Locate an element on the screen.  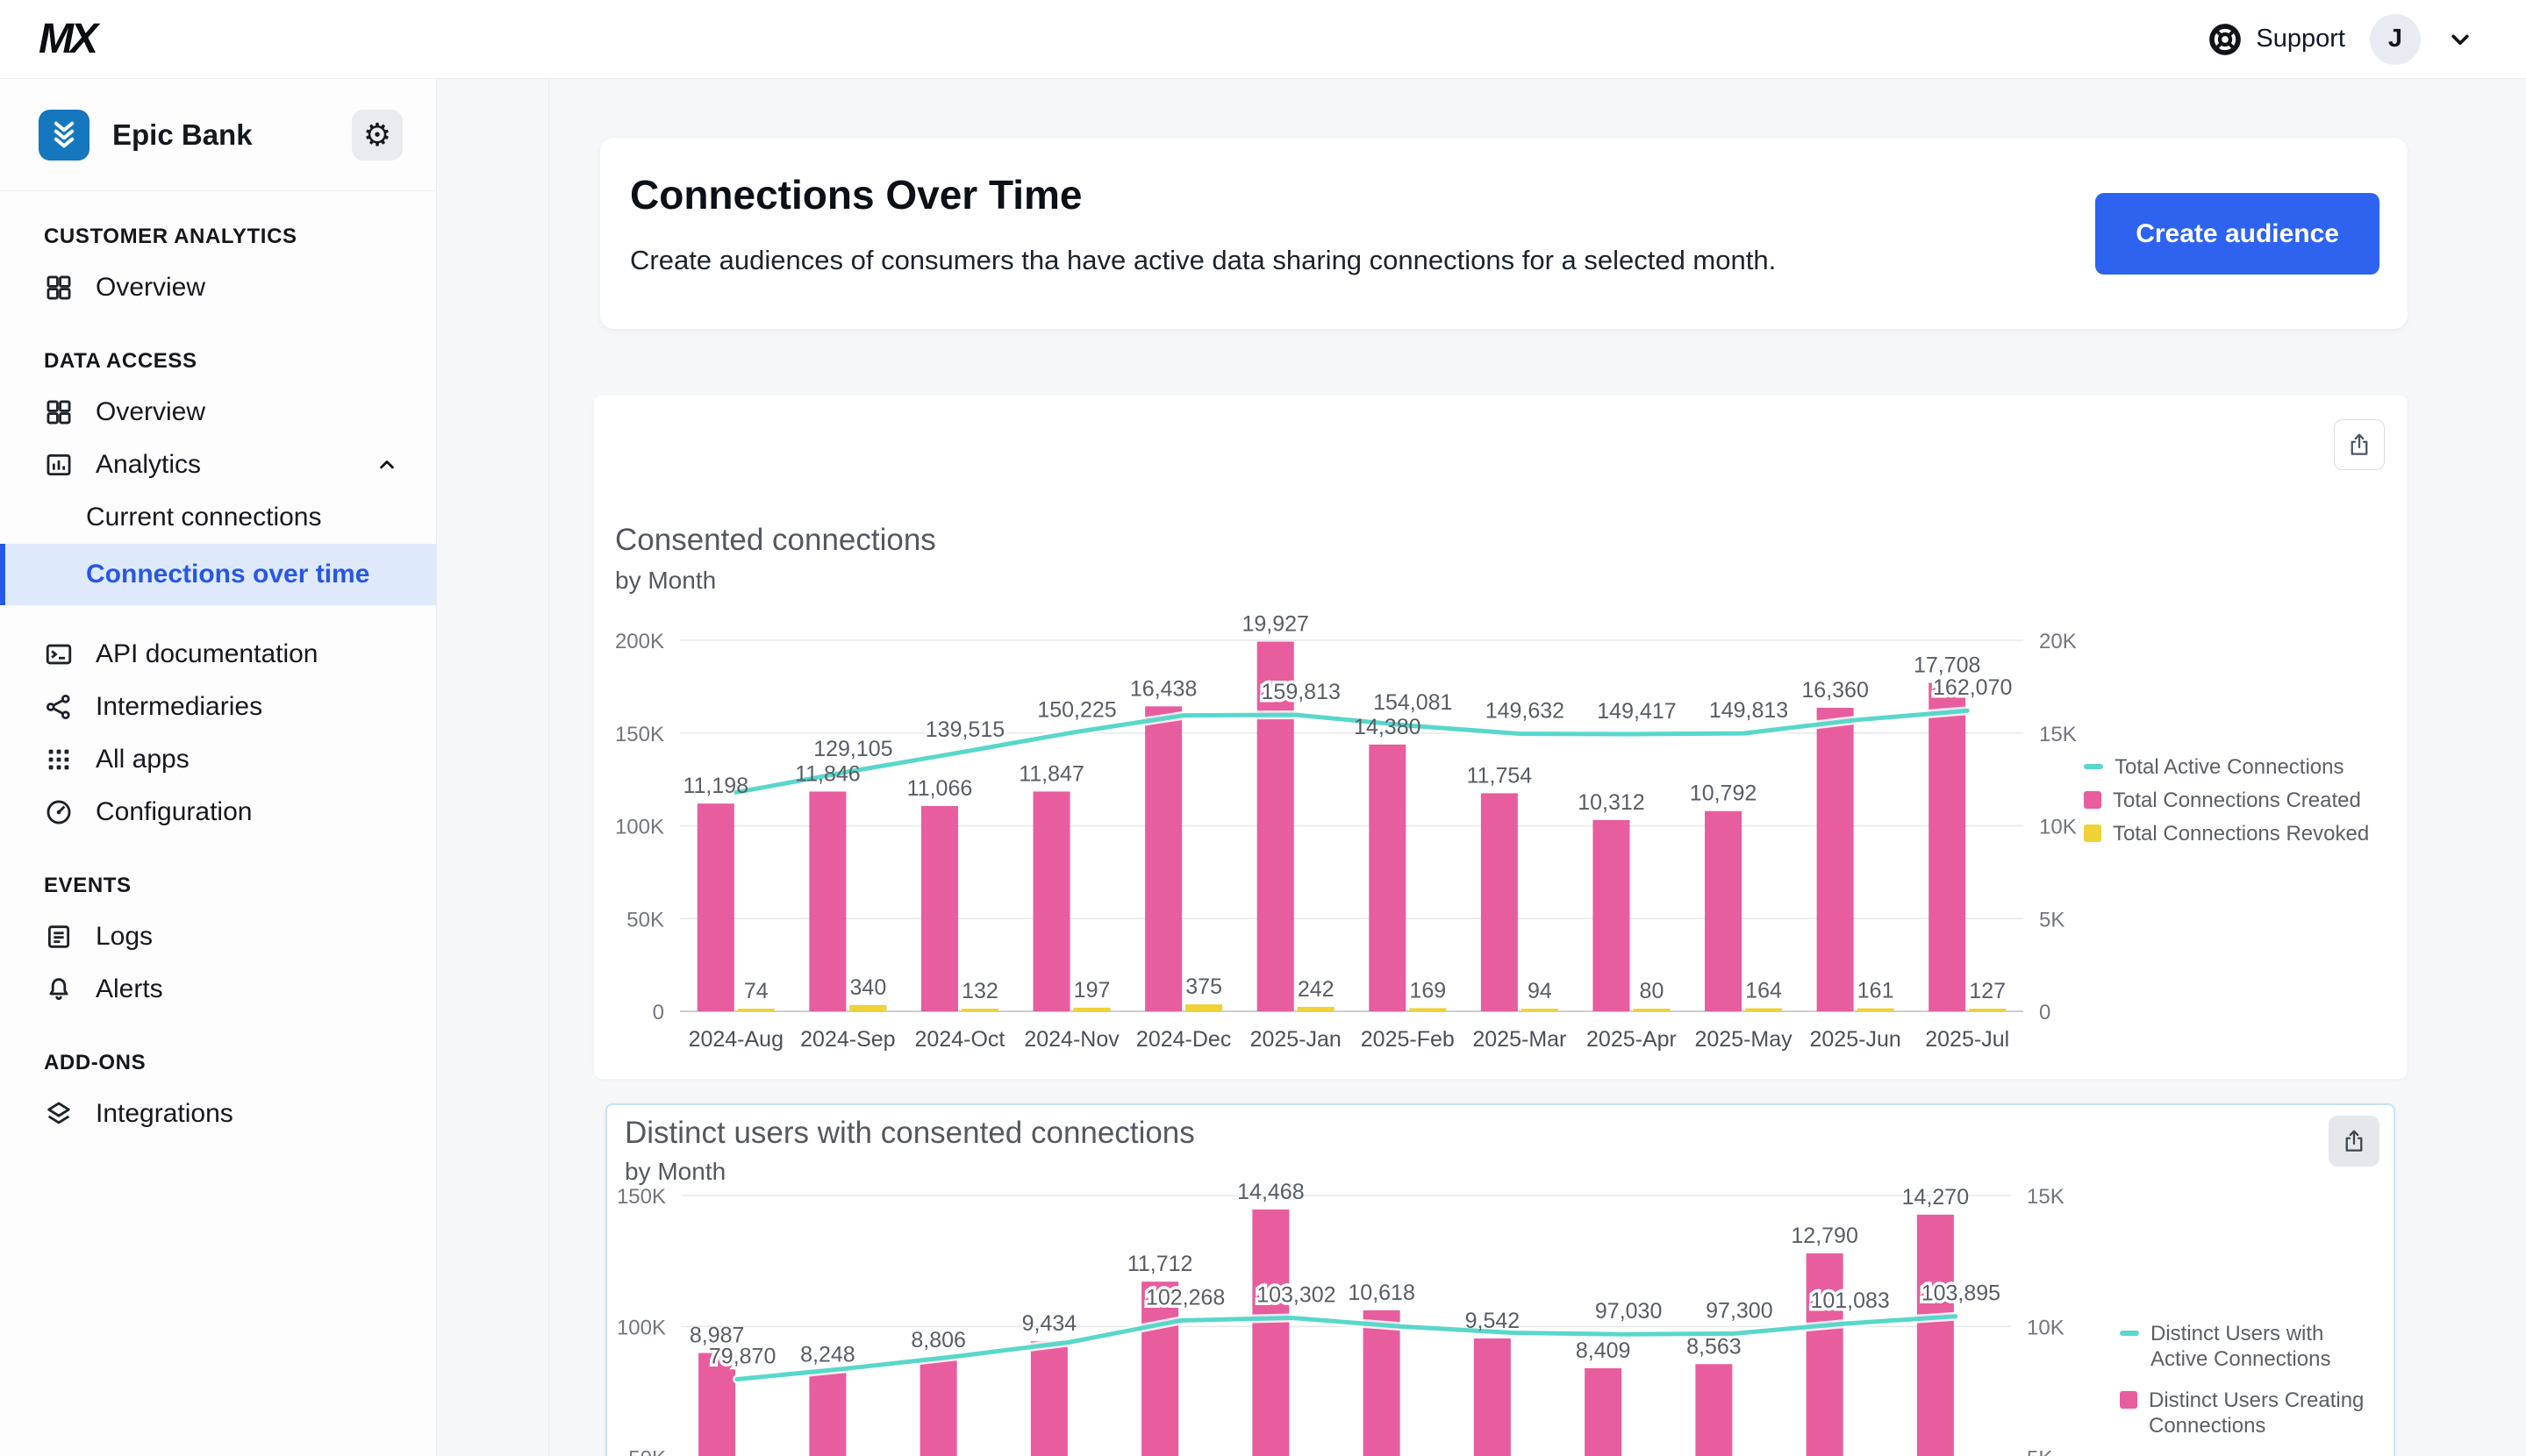
sidebar-item-current-connections: Current connections is located at coordinates (218, 517).